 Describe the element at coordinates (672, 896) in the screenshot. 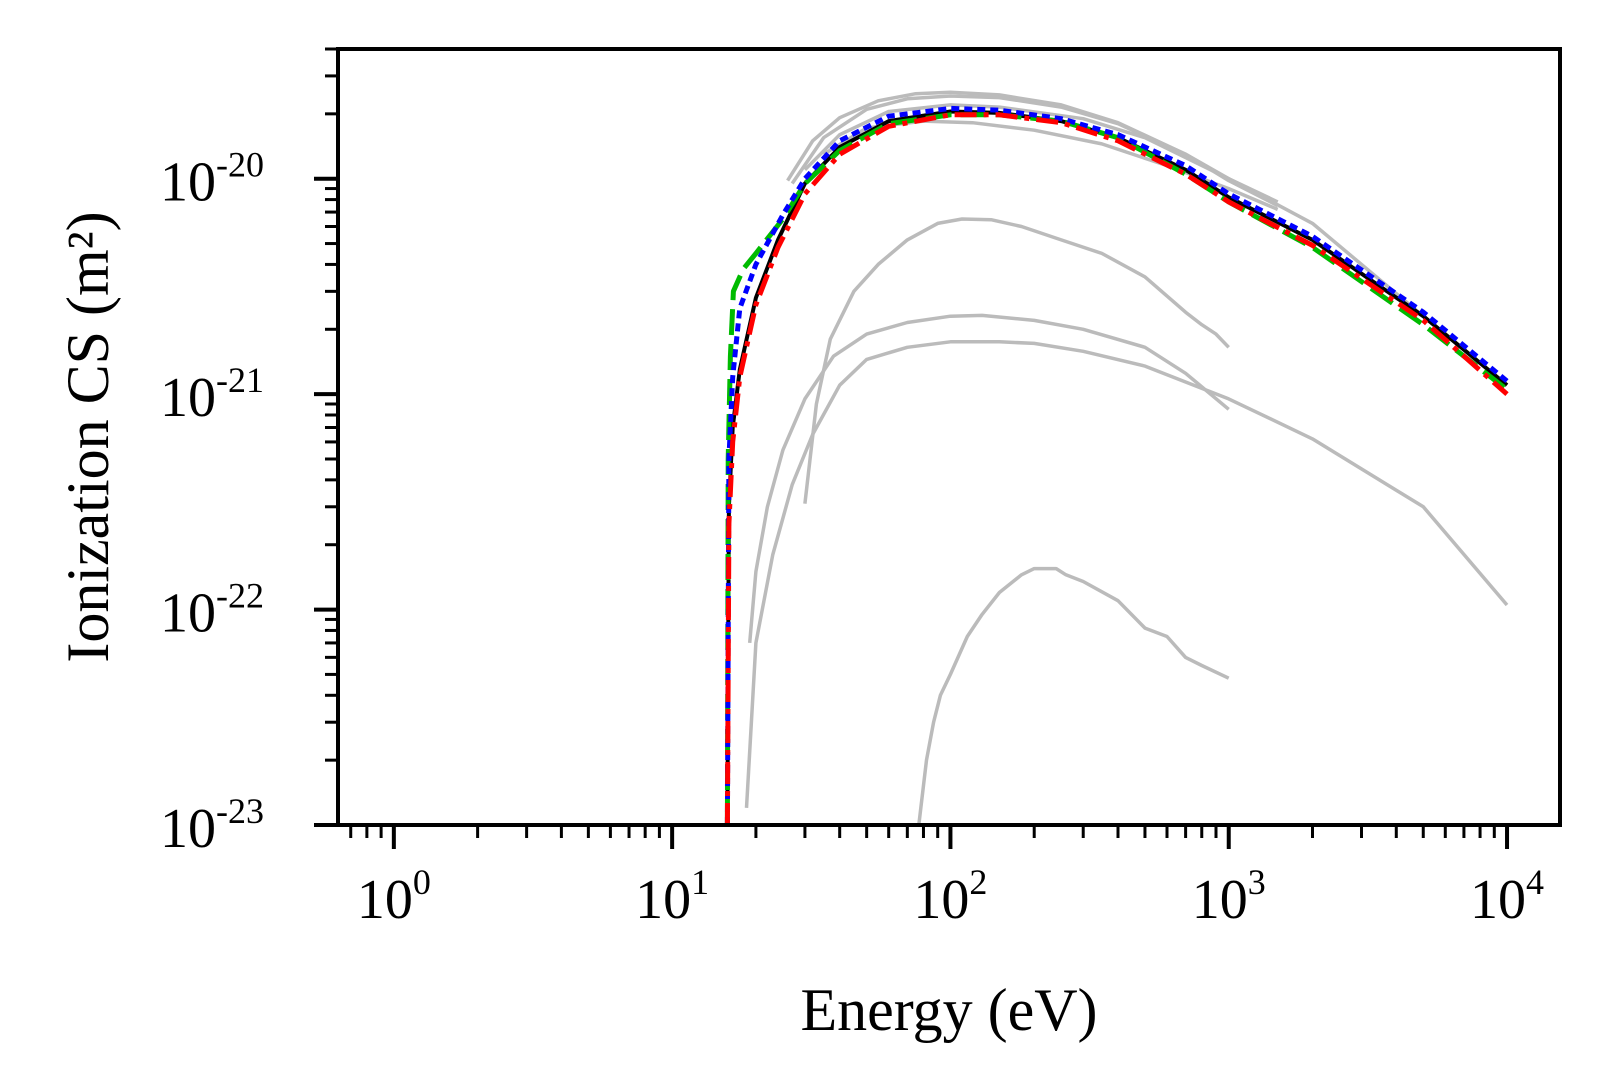

I see `x-tick-label: 10¹` at that location.